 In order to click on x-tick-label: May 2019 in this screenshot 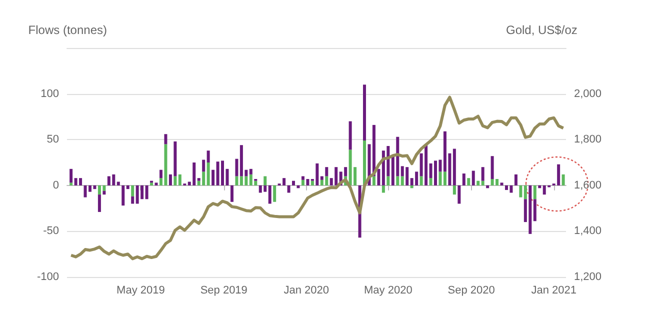, I will do `click(140, 290)`.